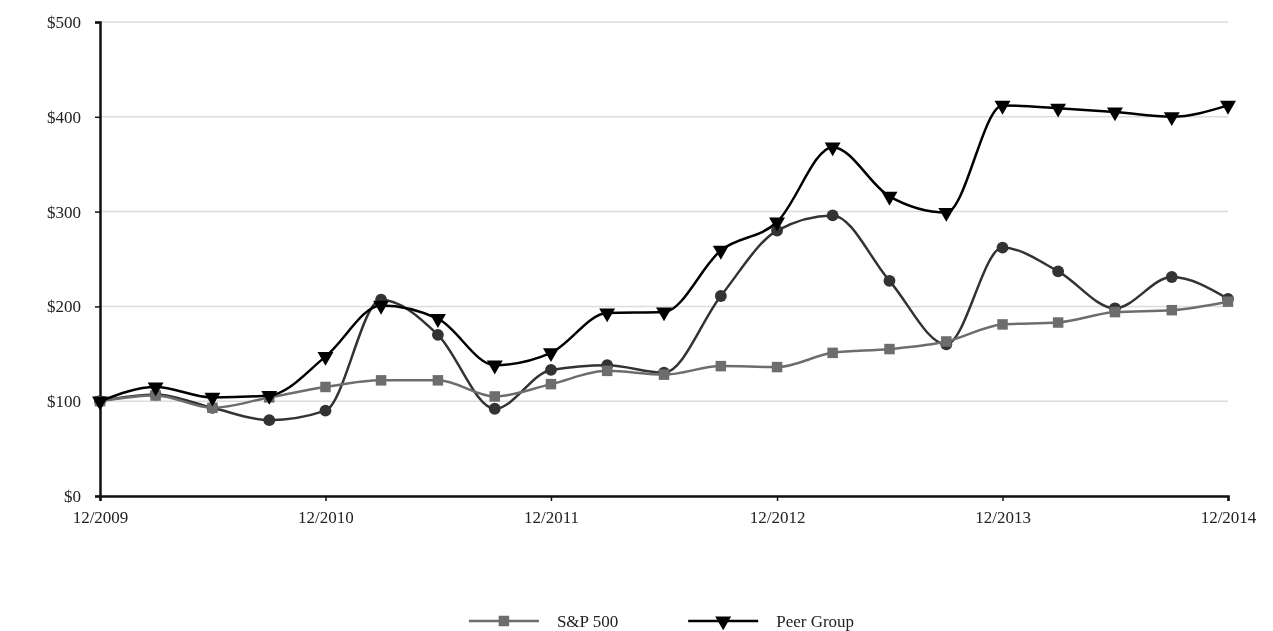  Describe the element at coordinates (64, 22) in the screenshot. I see `y-tick-label: $500` at that location.